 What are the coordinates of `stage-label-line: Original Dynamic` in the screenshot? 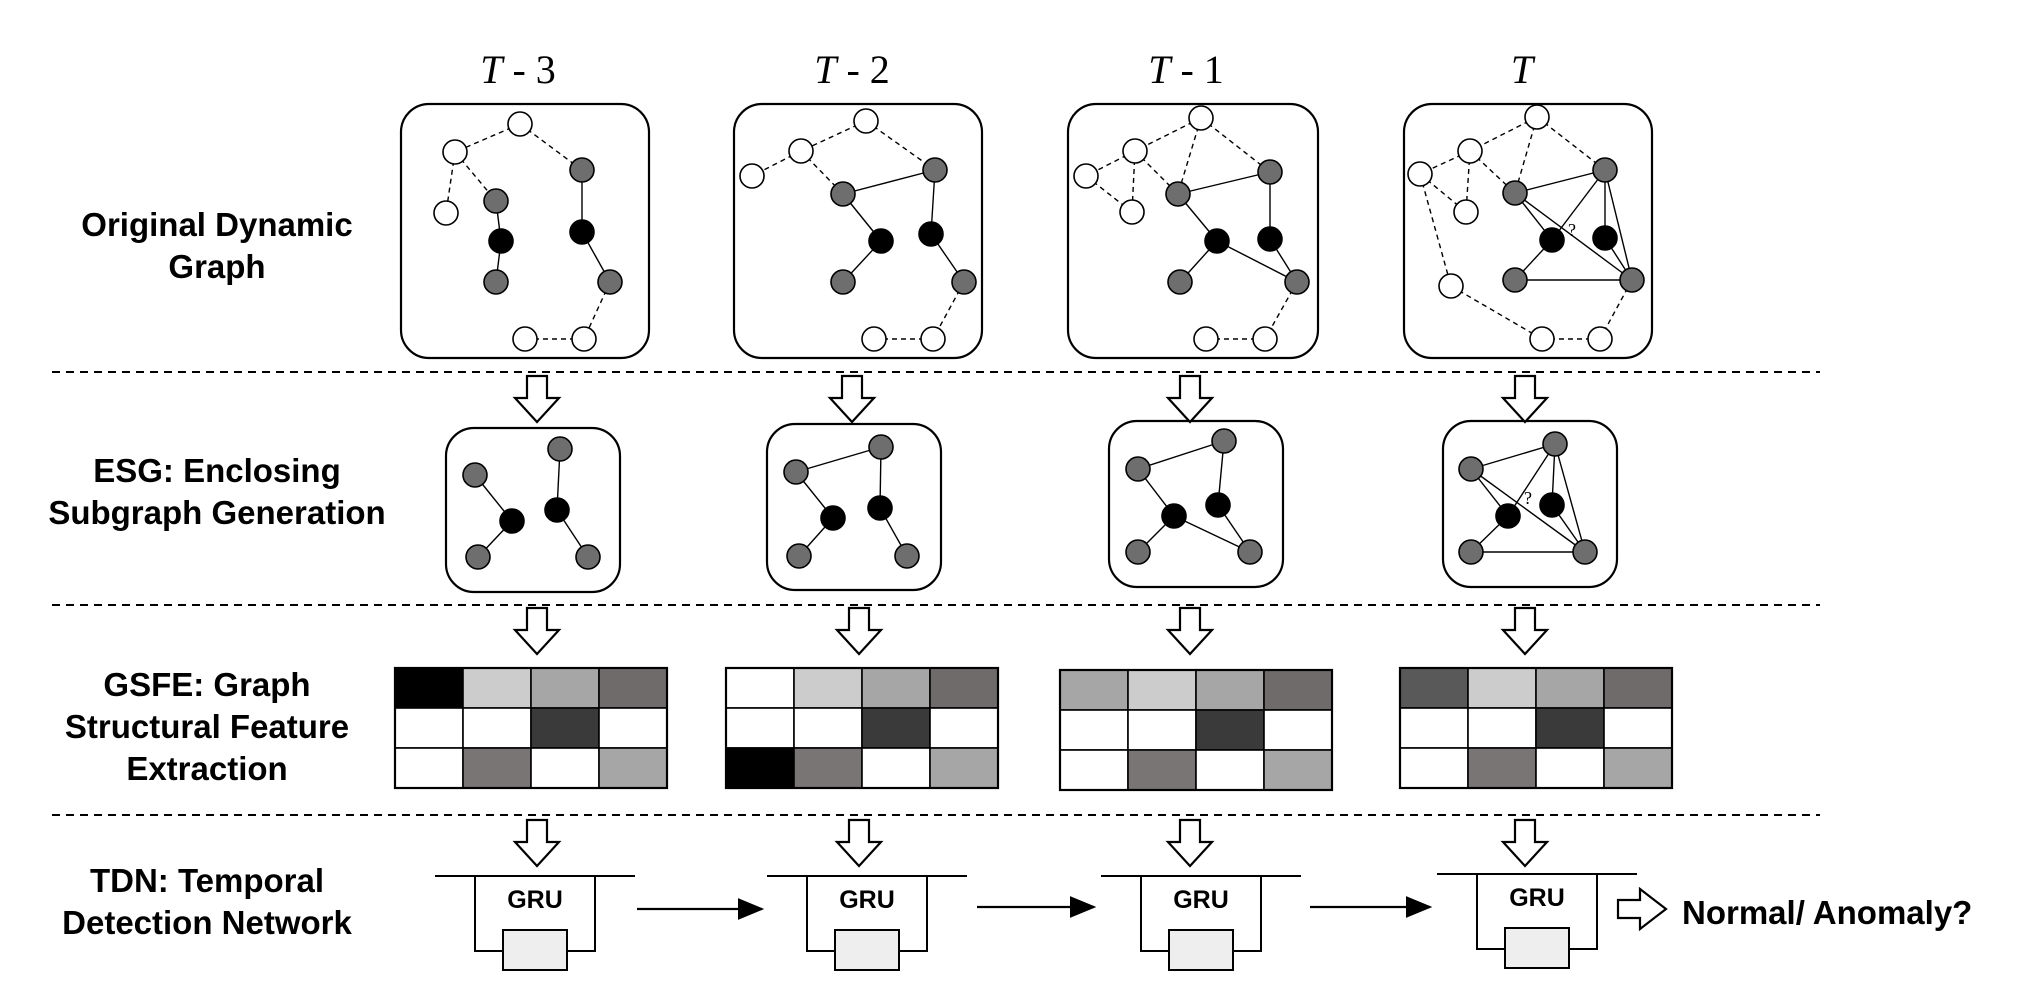 It's located at (217, 224).